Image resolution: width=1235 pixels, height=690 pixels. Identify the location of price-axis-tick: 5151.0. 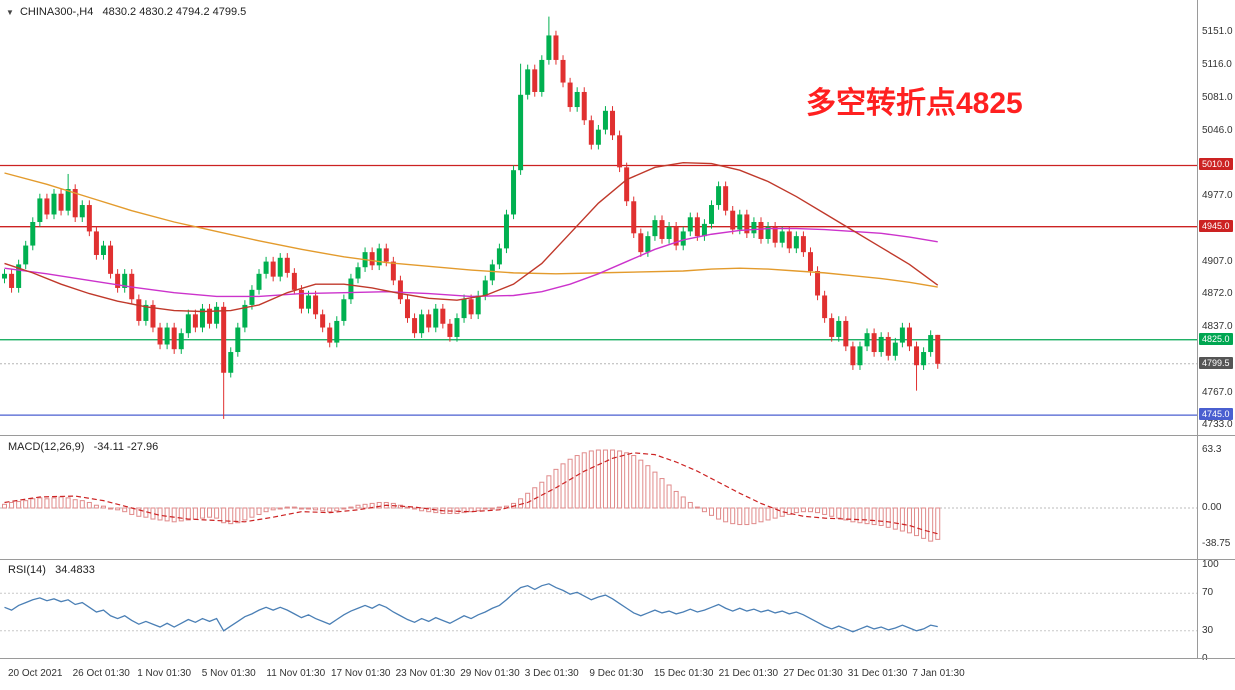
(1217, 31).